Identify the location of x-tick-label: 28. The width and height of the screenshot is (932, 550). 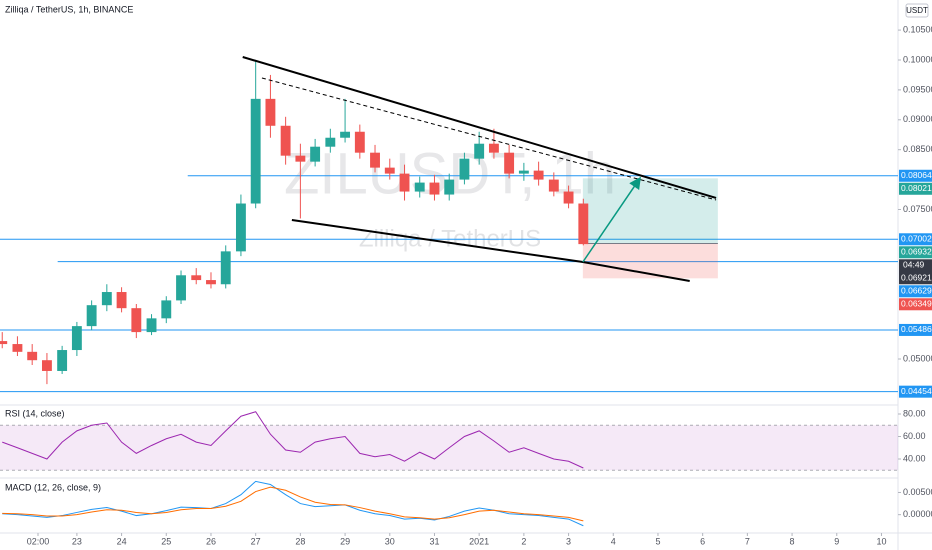
(300, 541).